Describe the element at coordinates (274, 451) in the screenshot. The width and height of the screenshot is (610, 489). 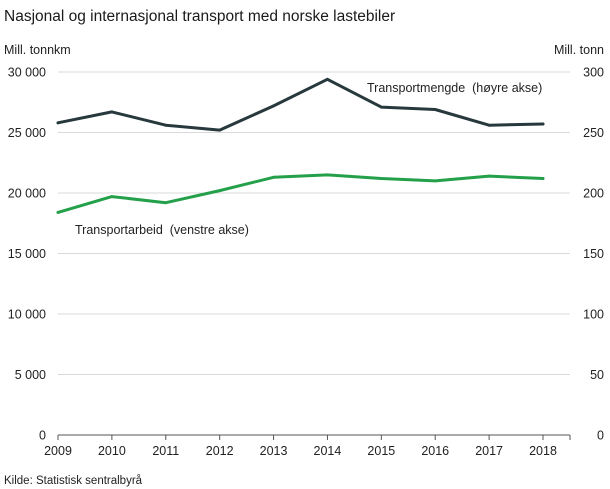
I see `x-tick-label: 2013` at that location.